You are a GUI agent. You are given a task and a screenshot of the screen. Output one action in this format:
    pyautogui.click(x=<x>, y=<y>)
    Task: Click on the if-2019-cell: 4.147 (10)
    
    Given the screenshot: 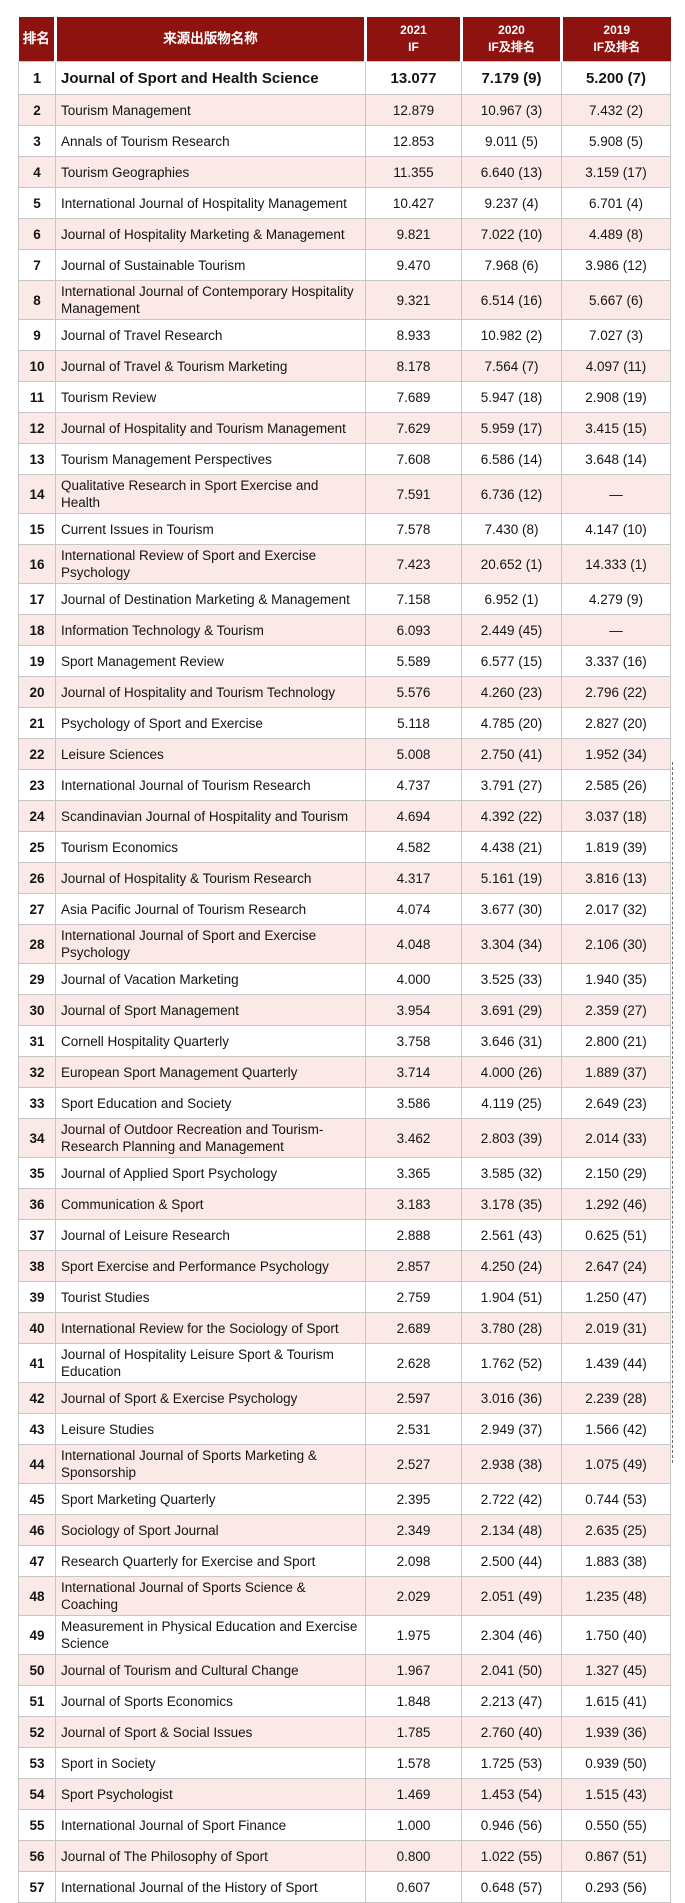 What is the action you would take?
    pyautogui.click(x=616, y=529)
    